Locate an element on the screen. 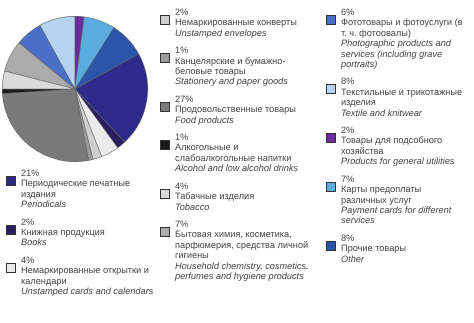 This screenshot has height=323, width=474. legend-label: Немаркированные открытки и календари Unstamped cards and calendars is located at coordinates (87, 280).